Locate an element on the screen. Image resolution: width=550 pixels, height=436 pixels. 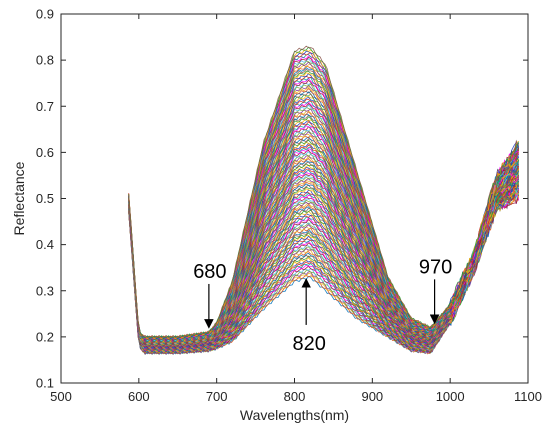
x-tick-label: 700 is located at coordinates (217, 396).